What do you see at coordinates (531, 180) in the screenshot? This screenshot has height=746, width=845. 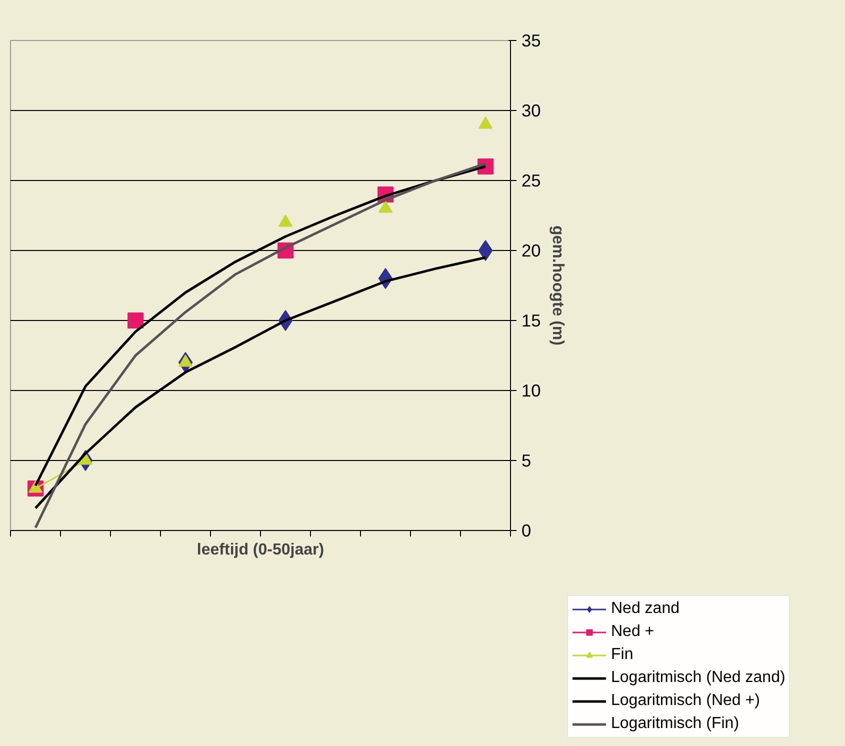 I see `y-tick-label: 25` at bounding box center [531, 180].